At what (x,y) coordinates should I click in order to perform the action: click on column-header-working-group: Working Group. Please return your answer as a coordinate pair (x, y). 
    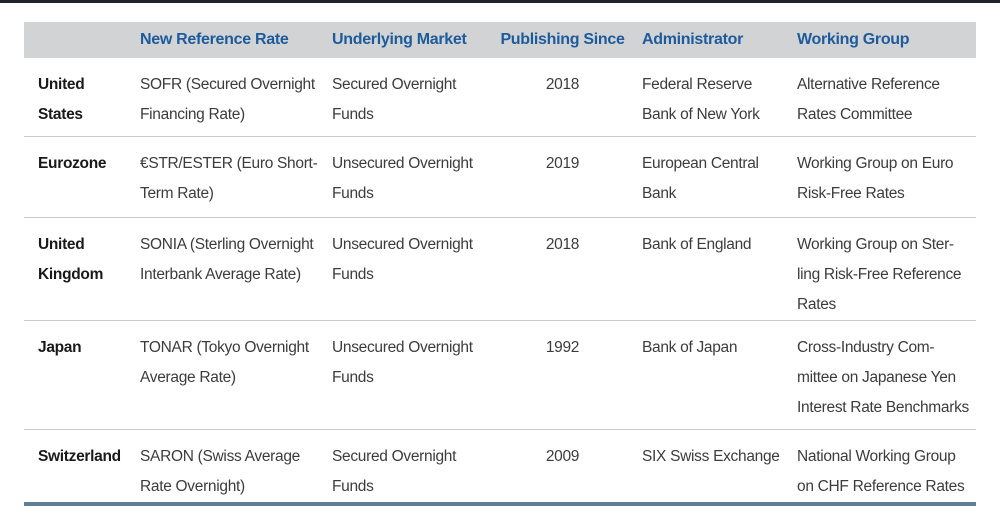
    Looking at the image, I should click on (886, 40).